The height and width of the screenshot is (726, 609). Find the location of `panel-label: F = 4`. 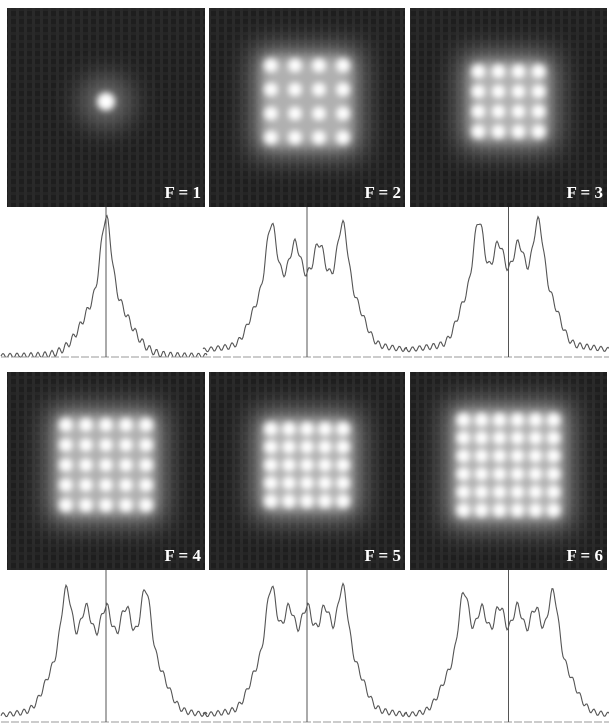

panel-label: F = 4 is located at coordinates (183, 555).